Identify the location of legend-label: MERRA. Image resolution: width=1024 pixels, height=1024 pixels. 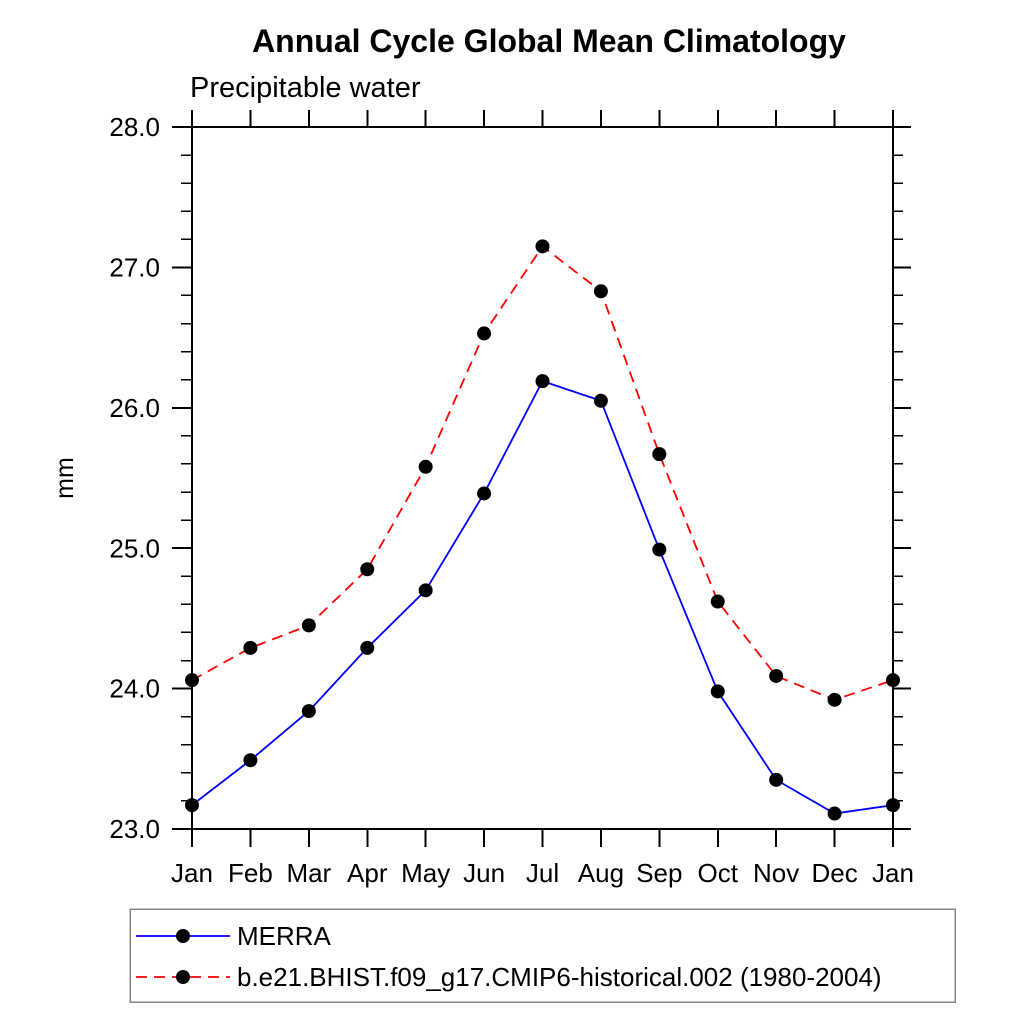
(284, 936).